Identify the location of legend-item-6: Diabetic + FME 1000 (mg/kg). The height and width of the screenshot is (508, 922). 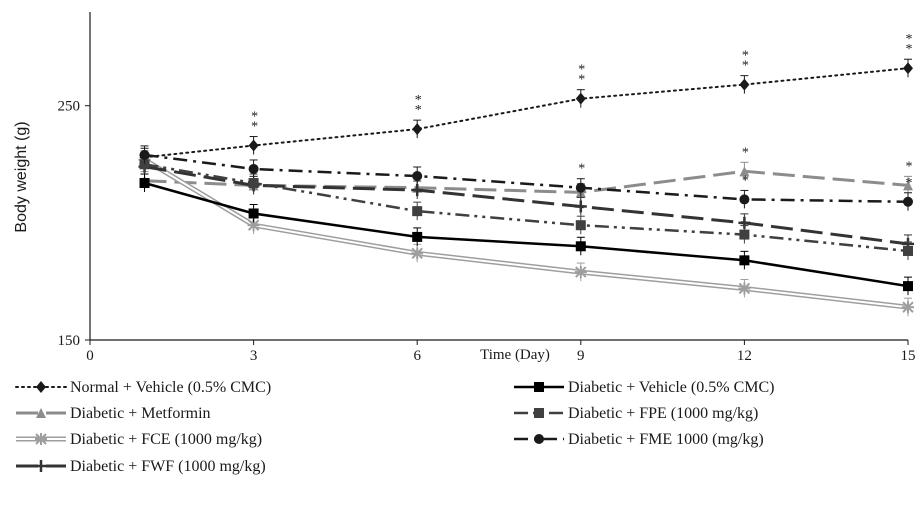
(639, 439).